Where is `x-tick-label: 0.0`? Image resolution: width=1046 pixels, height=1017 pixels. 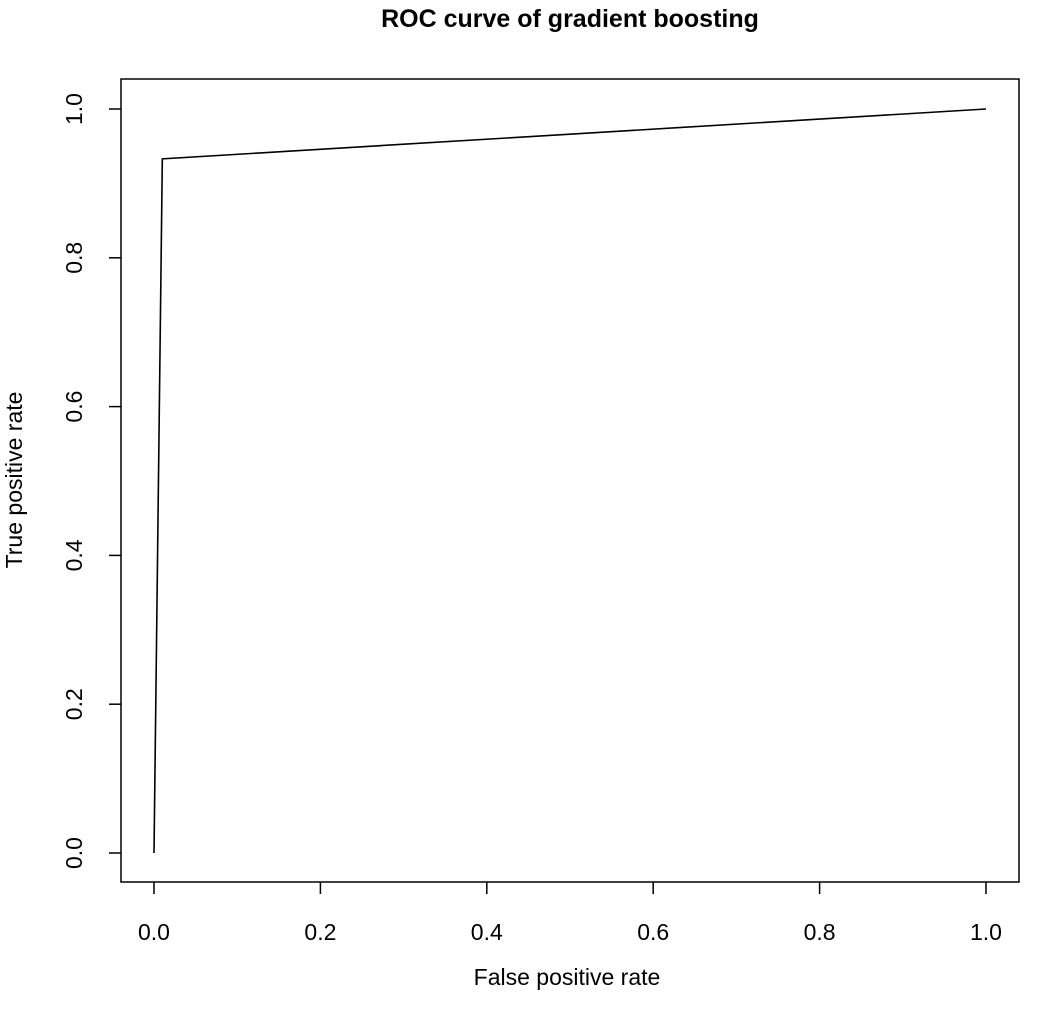 x-tick-label: 0.0 is located at coordinates (154, 932).